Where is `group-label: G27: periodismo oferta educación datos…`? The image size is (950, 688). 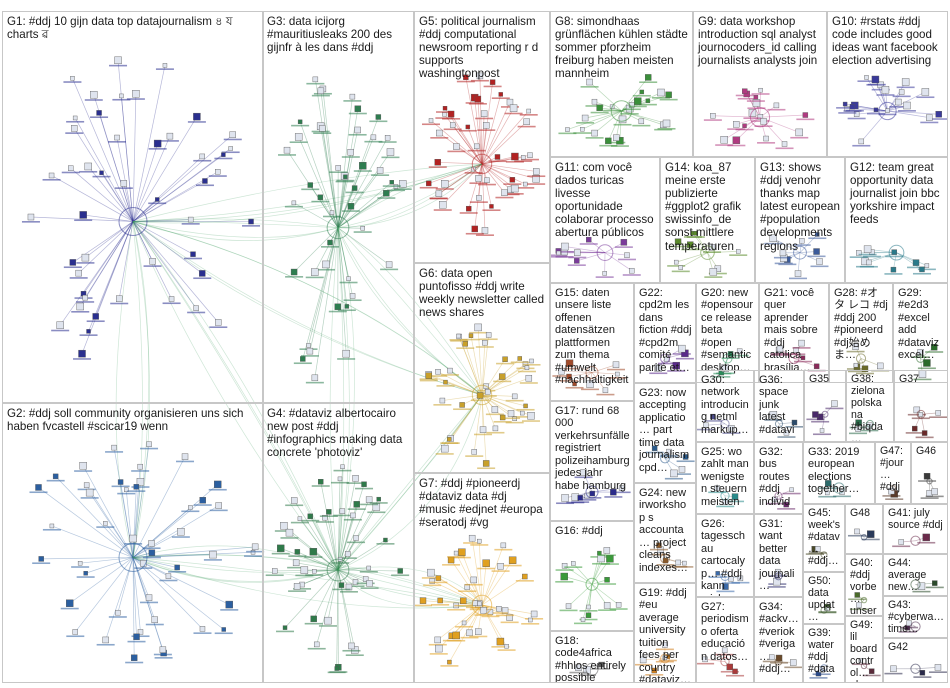
group-label: G27: periodismo oferta educación datos… is located at coordinates (725, 632).